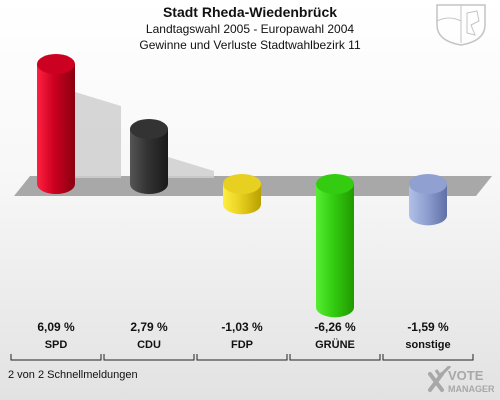  Describe the element at coordinates (428, 345) in the screenshot. I see `category-label: sonstige` at that location.